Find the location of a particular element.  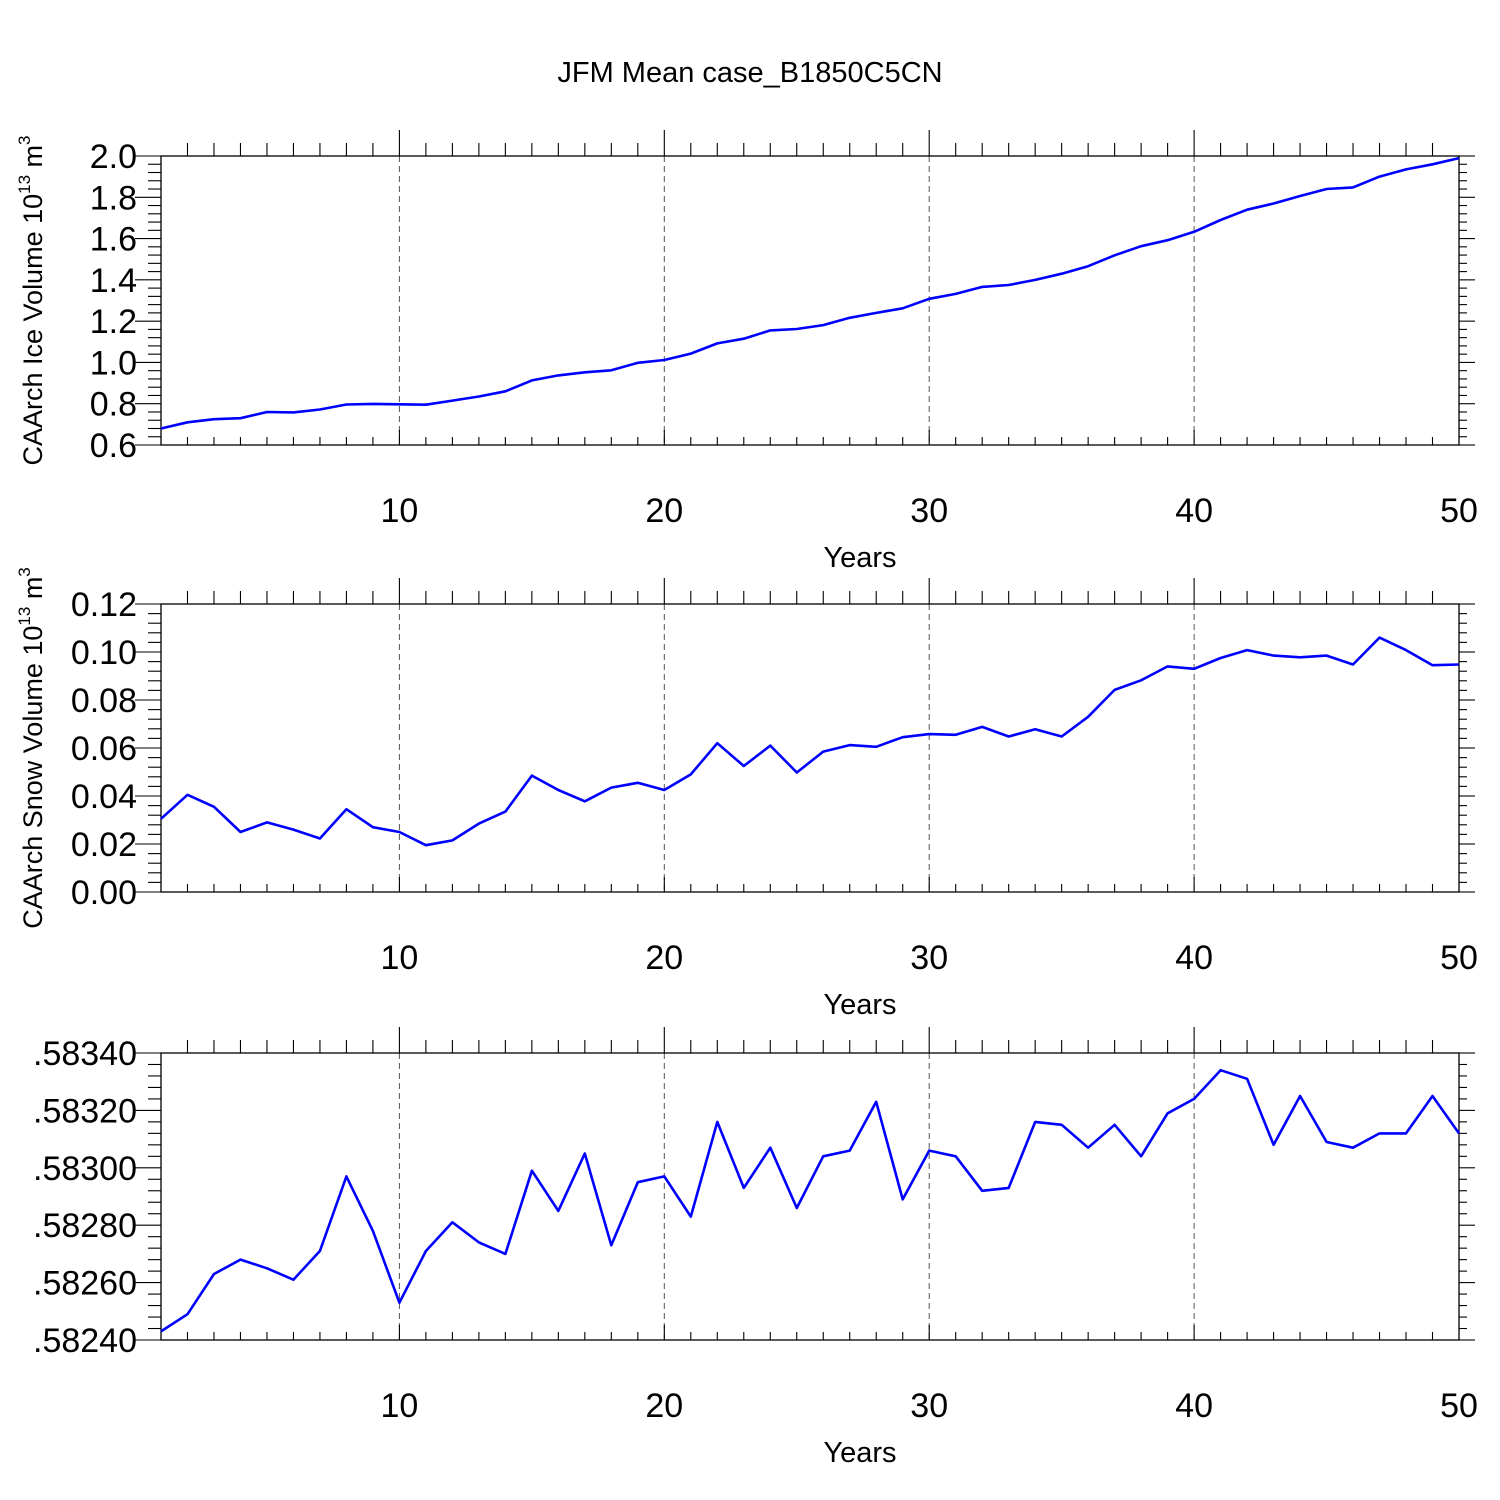

chart2-ytick-label-3: .58300 is located at coordinates (85, 1169).